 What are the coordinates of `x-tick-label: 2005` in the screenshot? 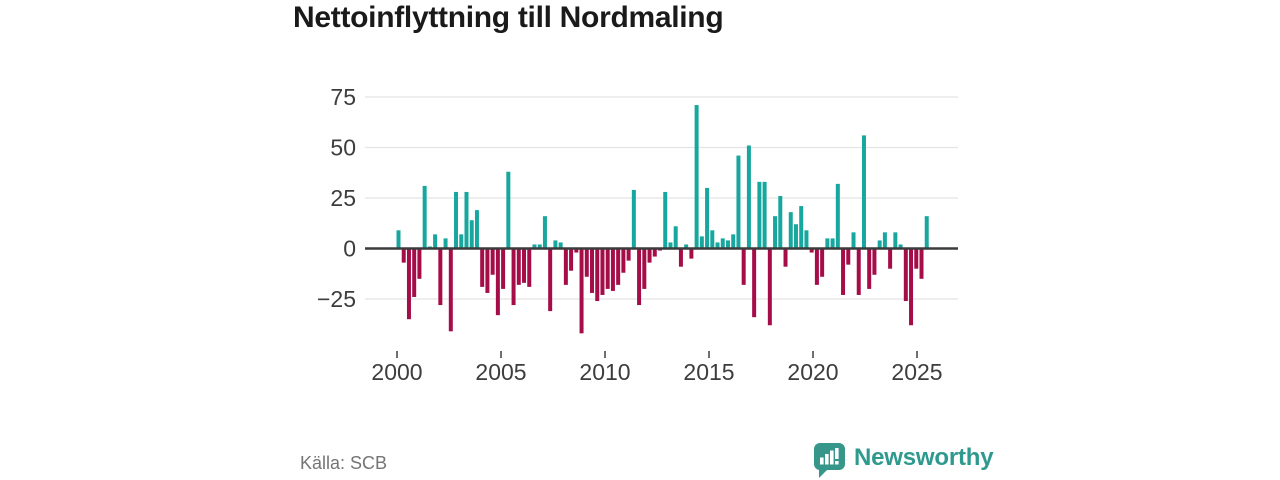 It's located at (500, 372).